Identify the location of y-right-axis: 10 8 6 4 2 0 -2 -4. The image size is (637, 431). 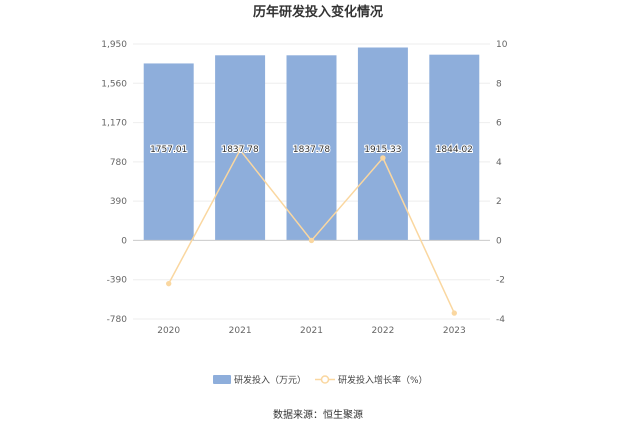
(502, 182).